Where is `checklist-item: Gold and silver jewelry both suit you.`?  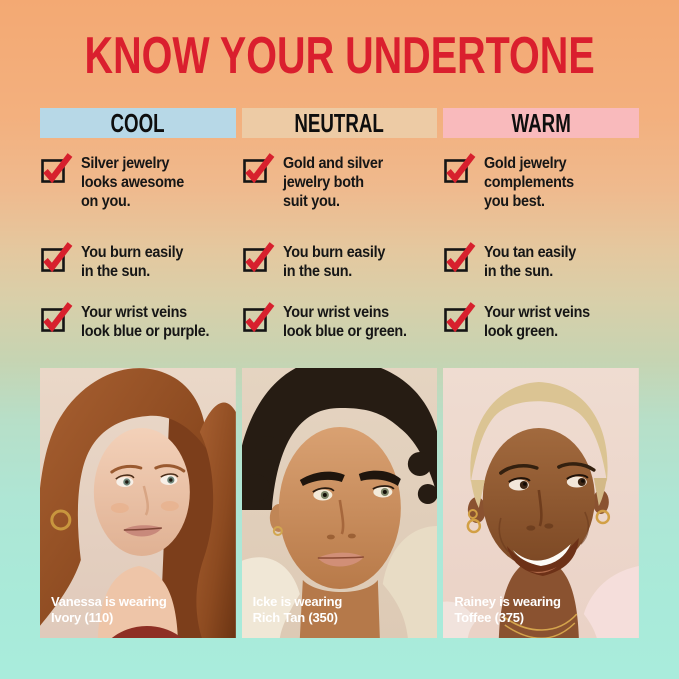 checklist-item: Gold and silver jewelry both suit you. is located at coordinates (340, 195).